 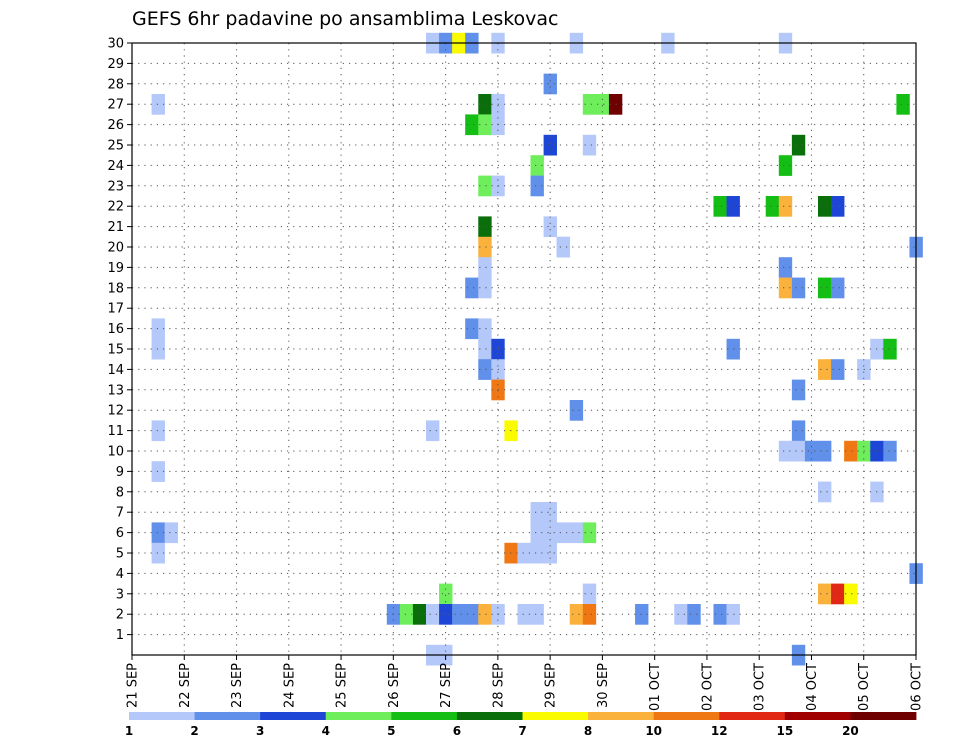 What do you see at coordinates (194, 731) in the screenshot?
I see `legend-label: 2` at bounding box center [194, 731].